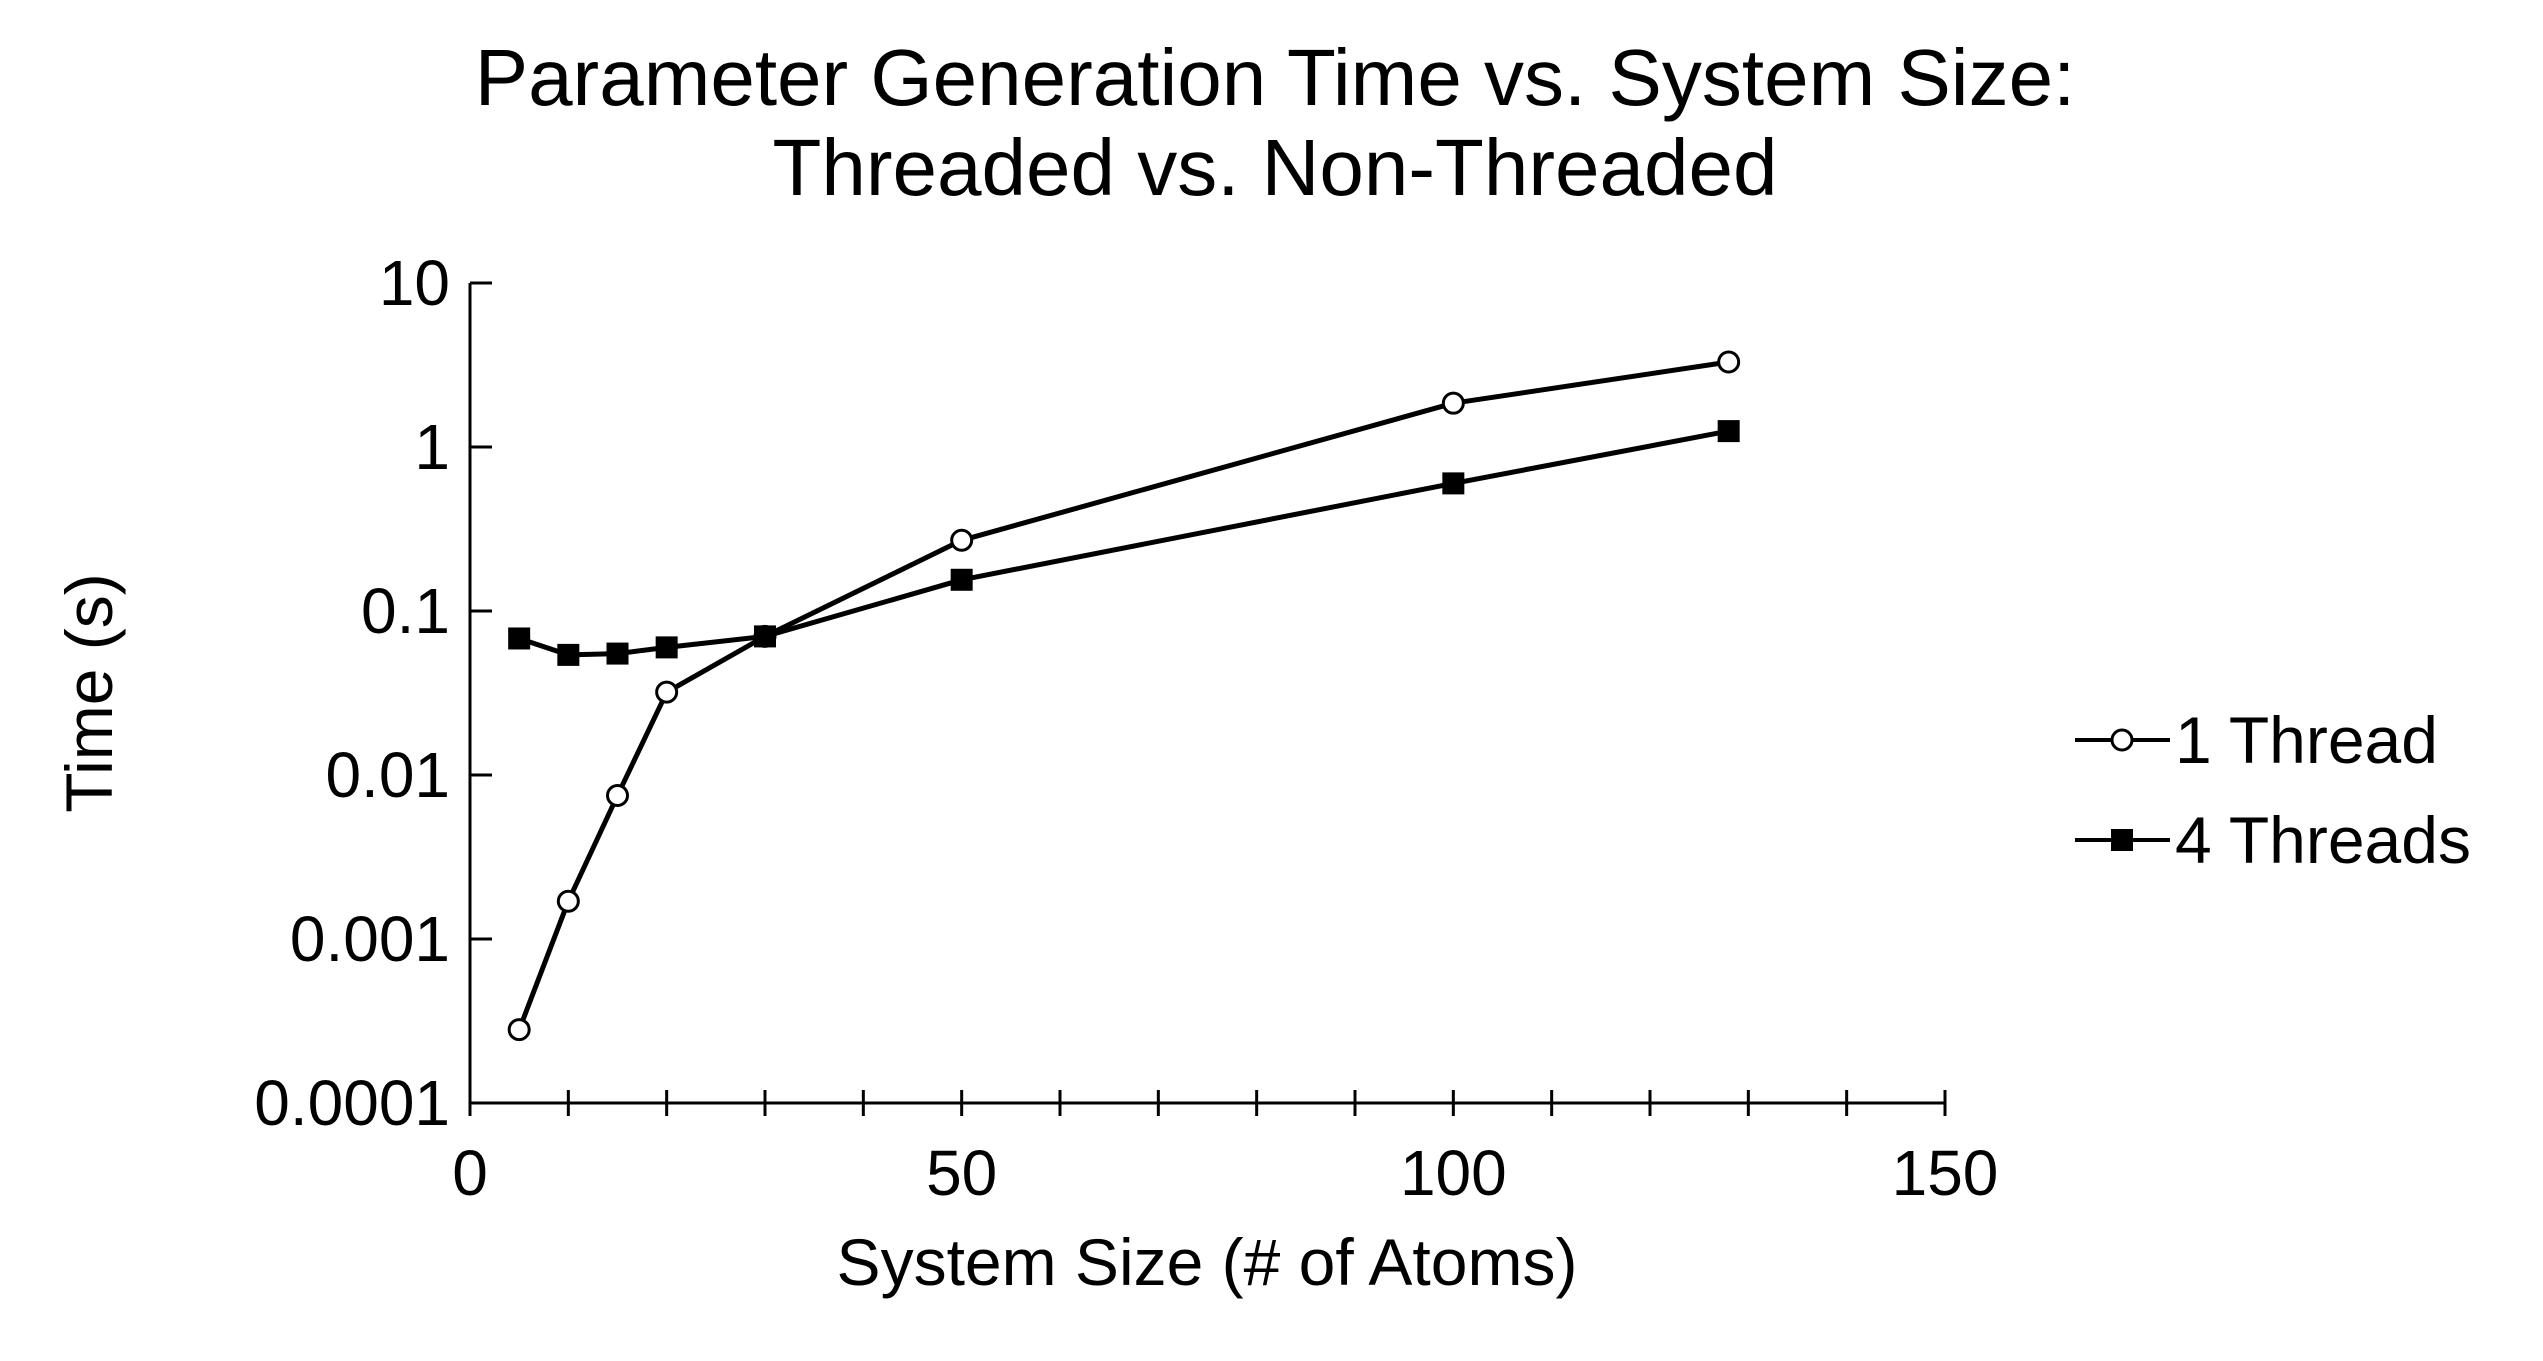 The image size is (2543, 1361). Describe the element at coordinates (1207, 1262) in the screenshot. I see `x-axis-label: System Size (# of Atoms)` at that location.